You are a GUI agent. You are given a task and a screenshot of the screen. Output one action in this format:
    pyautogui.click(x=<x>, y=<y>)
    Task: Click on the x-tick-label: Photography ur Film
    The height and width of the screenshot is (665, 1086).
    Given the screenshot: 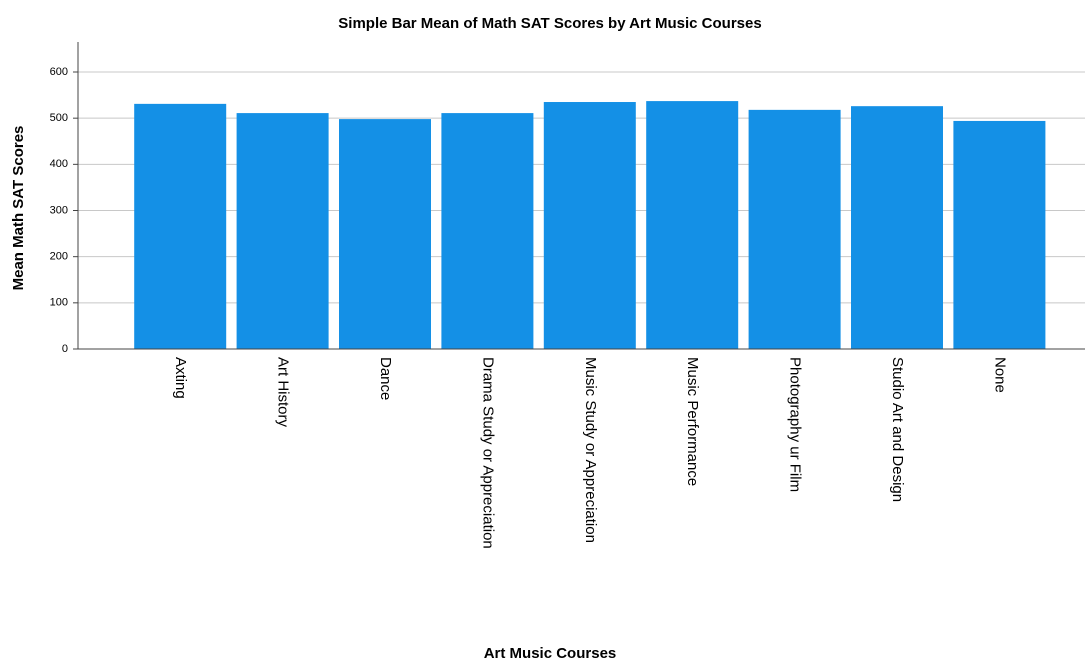 What is the action you would take?
    pyautogui.click(x=795, y=424)
    